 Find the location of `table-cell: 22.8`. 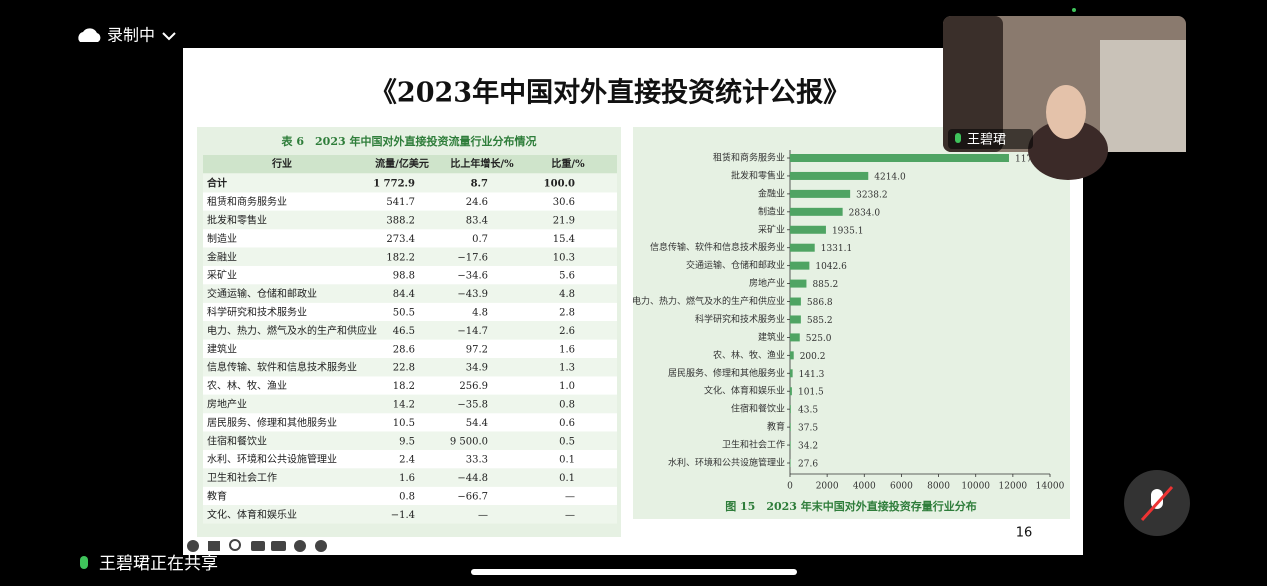

table-cell: 22.8 is located at coordinates (404, 368).